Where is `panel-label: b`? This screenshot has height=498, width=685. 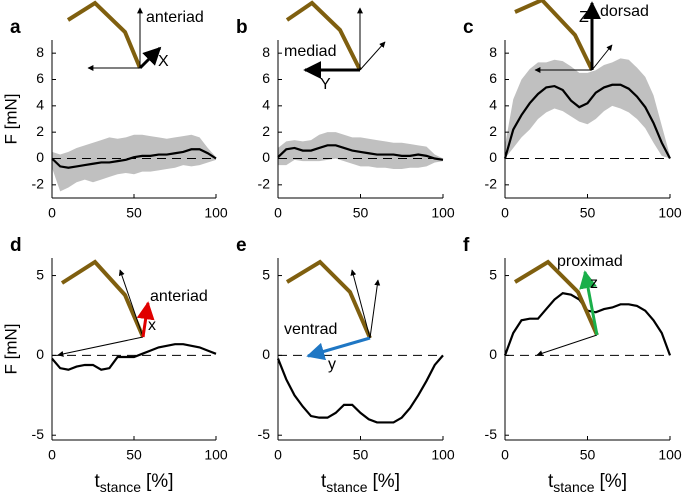 panel-label: b is located at coordinates (242, 27).